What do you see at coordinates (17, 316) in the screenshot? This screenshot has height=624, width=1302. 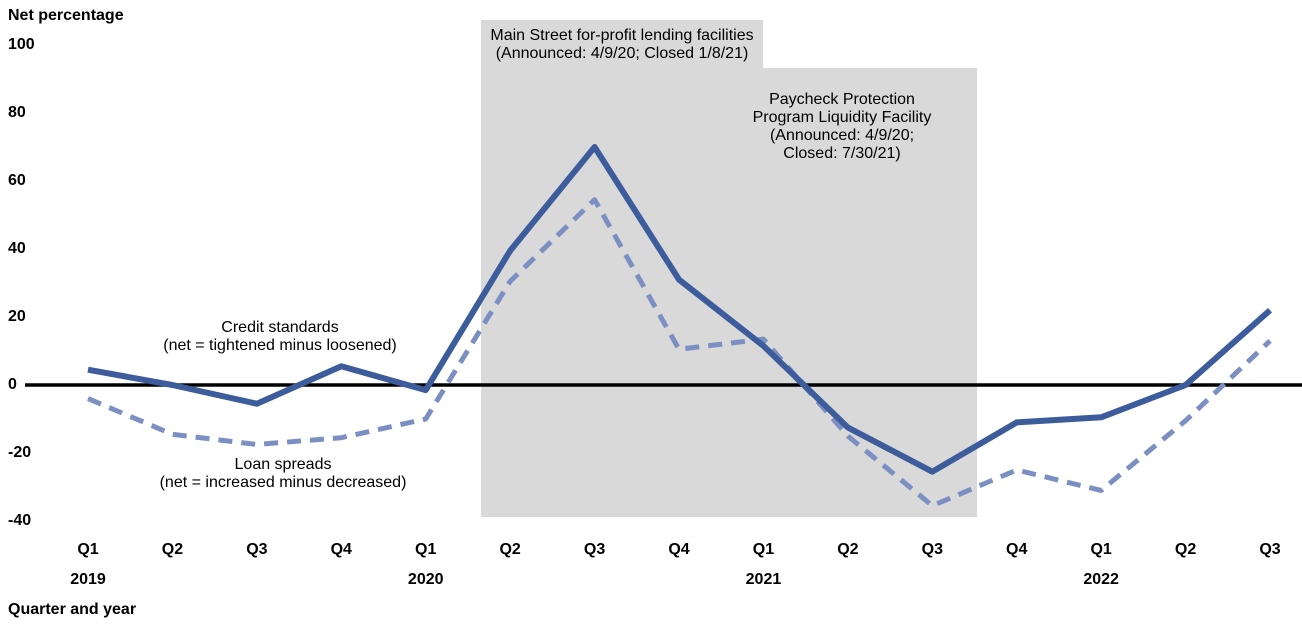 I see `y-tick-label: 20` at bounding box center [17, 316].